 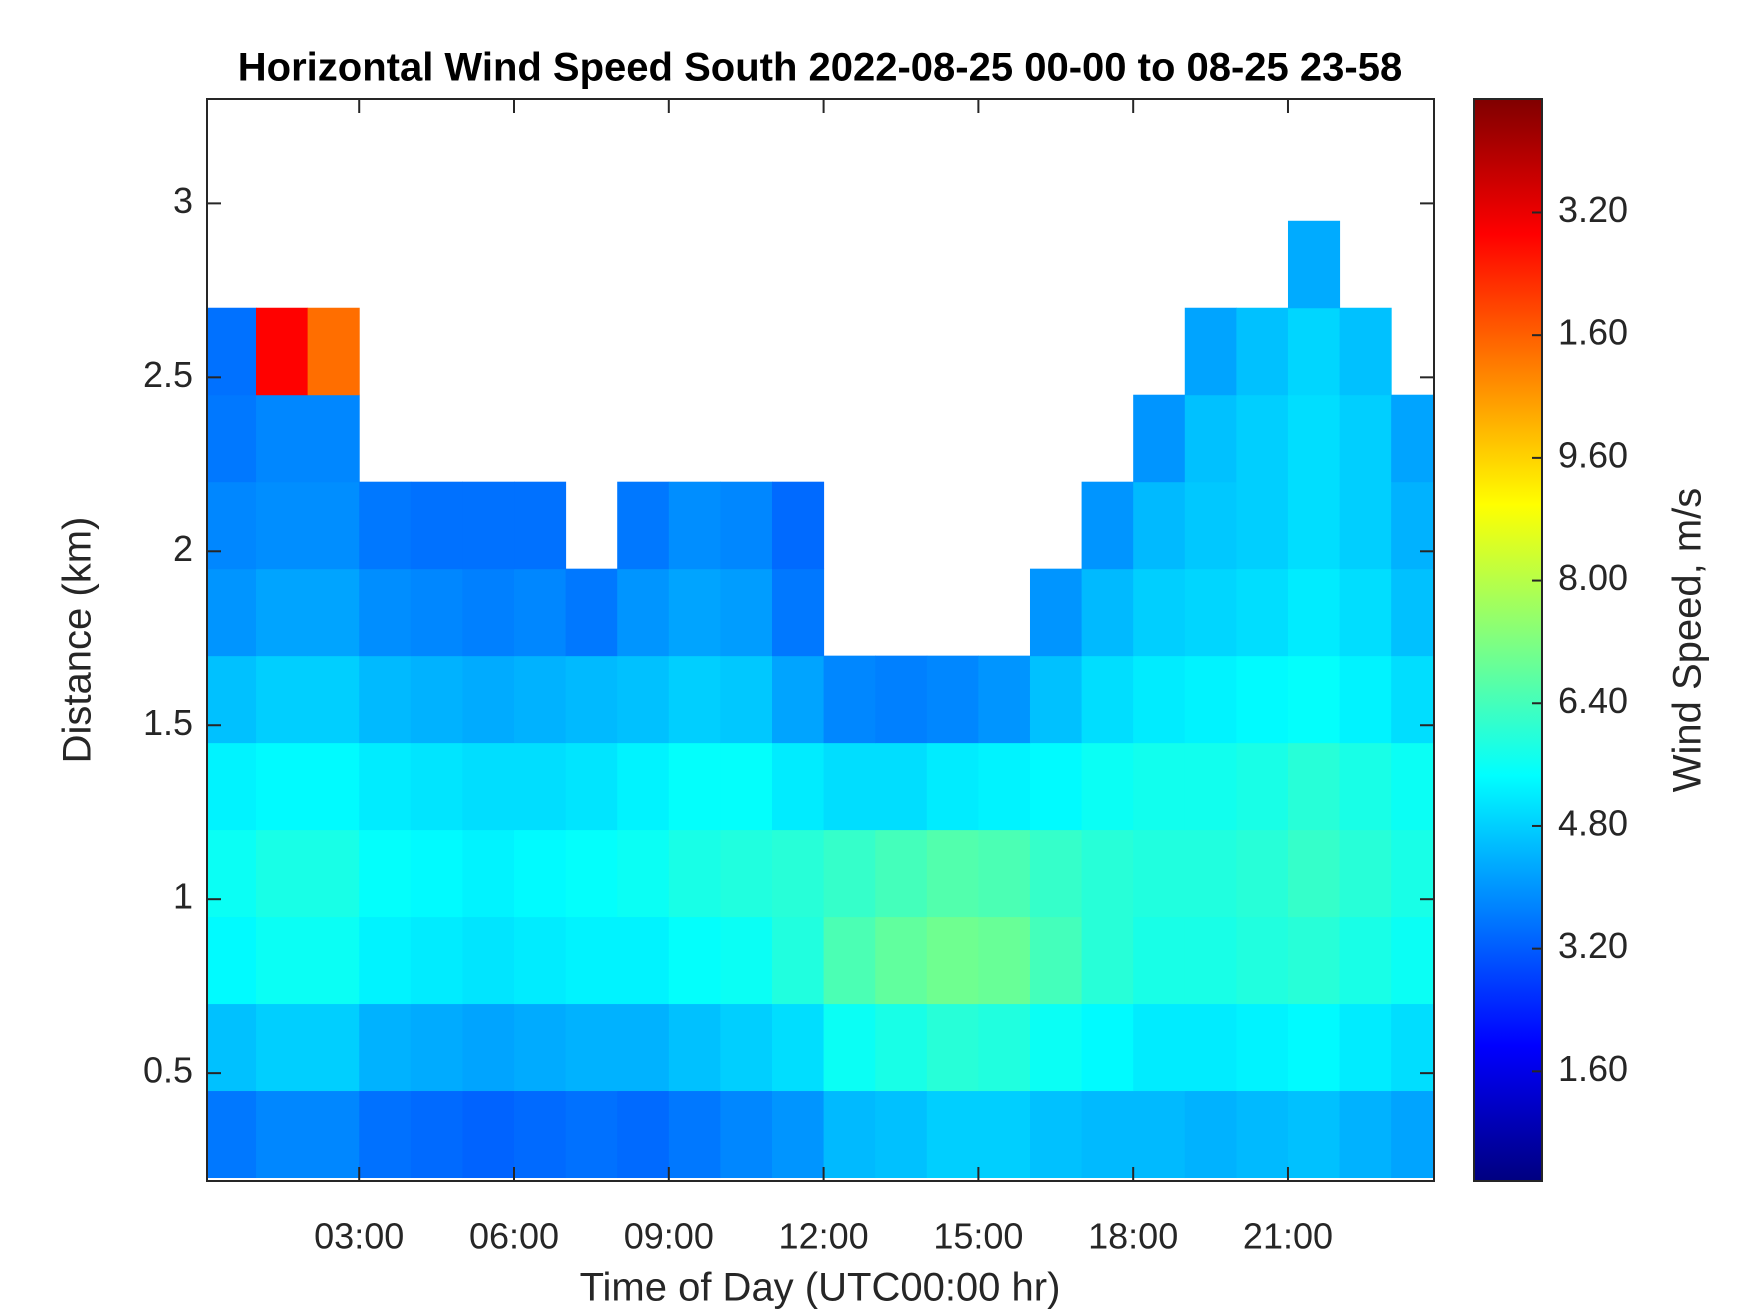 I want to click on x-tick-label: 06:00, so click(x=514, y=1236).